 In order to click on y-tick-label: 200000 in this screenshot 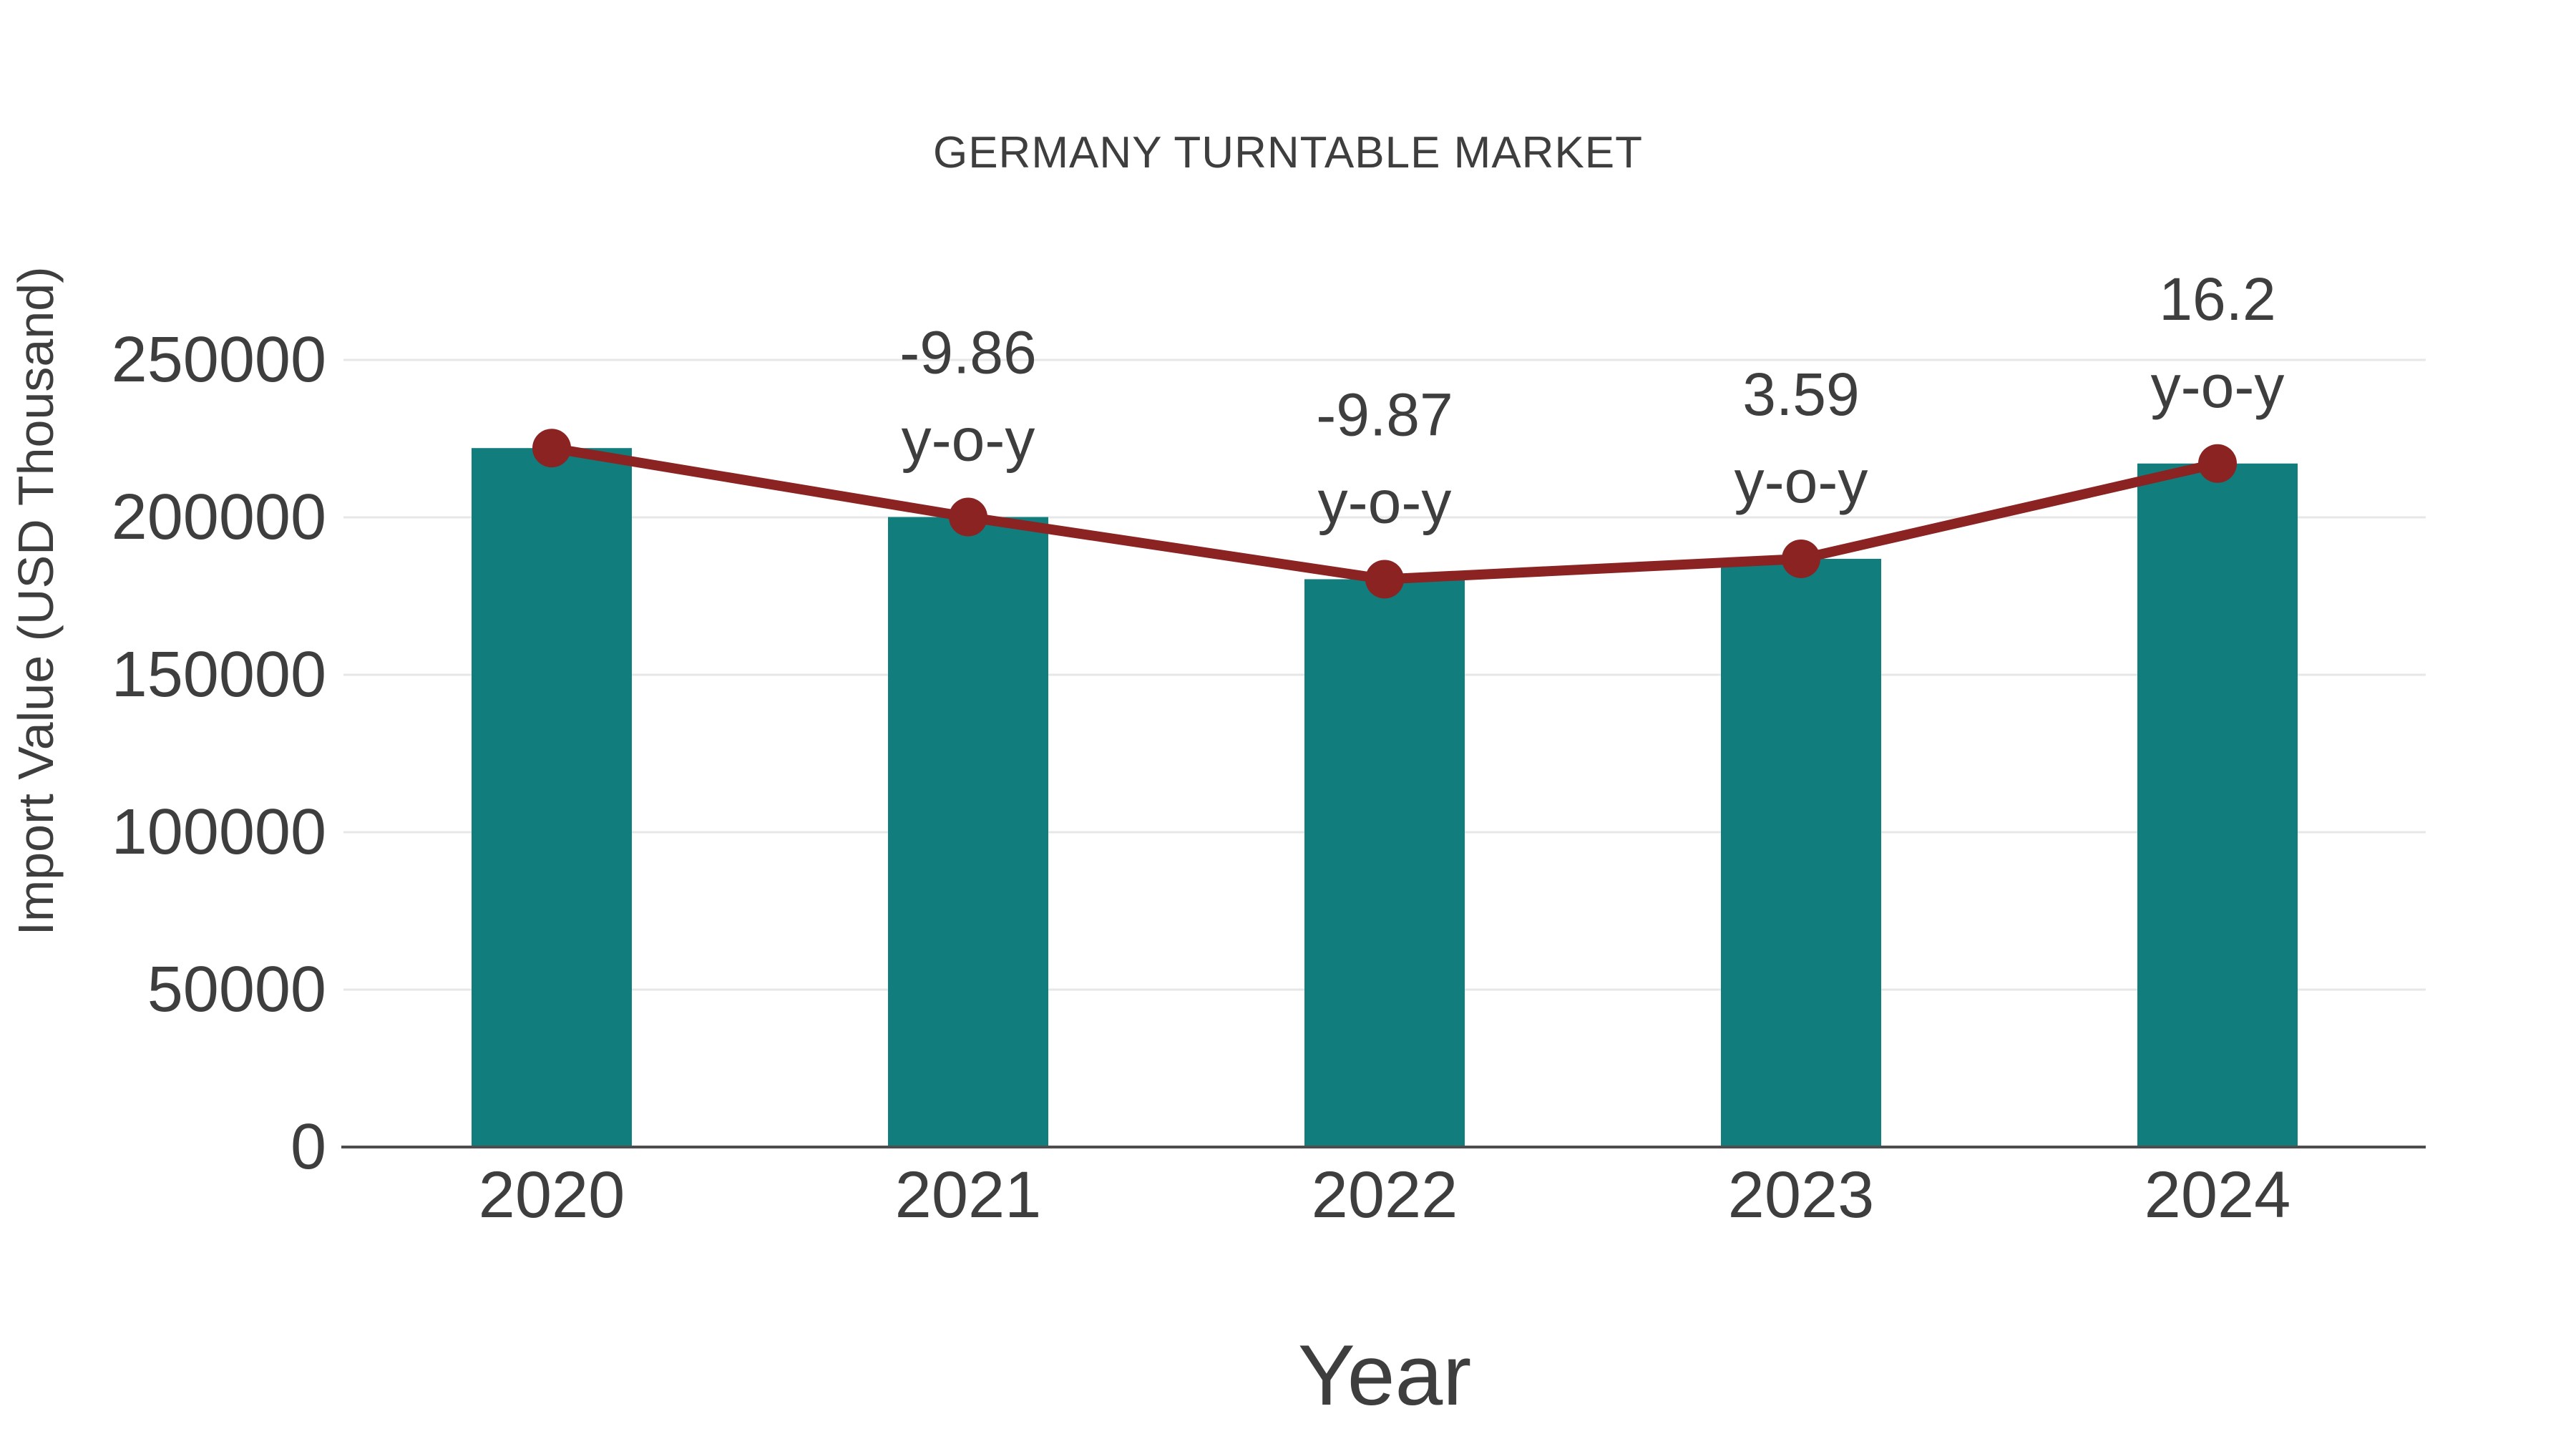, I will do `click(219, 517)`.